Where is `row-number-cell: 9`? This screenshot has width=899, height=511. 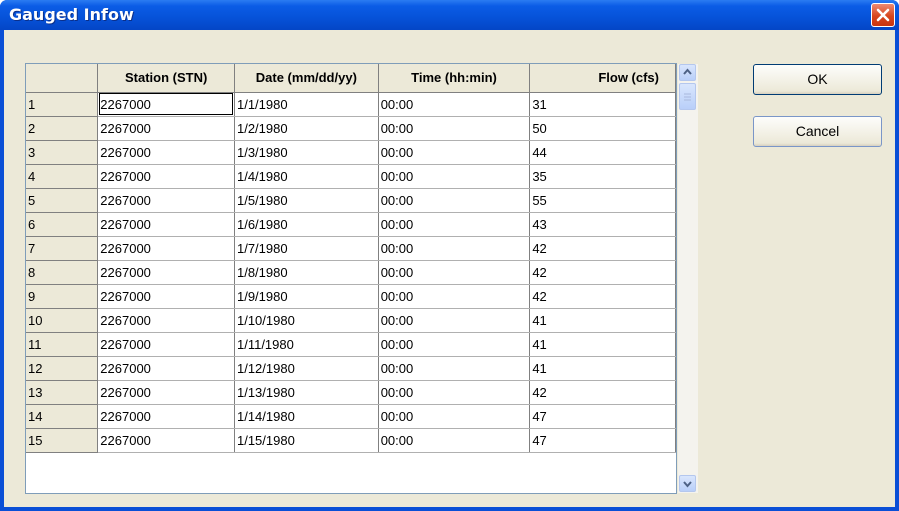 row-number-cell: 9 is located at coordinates (62, 296).